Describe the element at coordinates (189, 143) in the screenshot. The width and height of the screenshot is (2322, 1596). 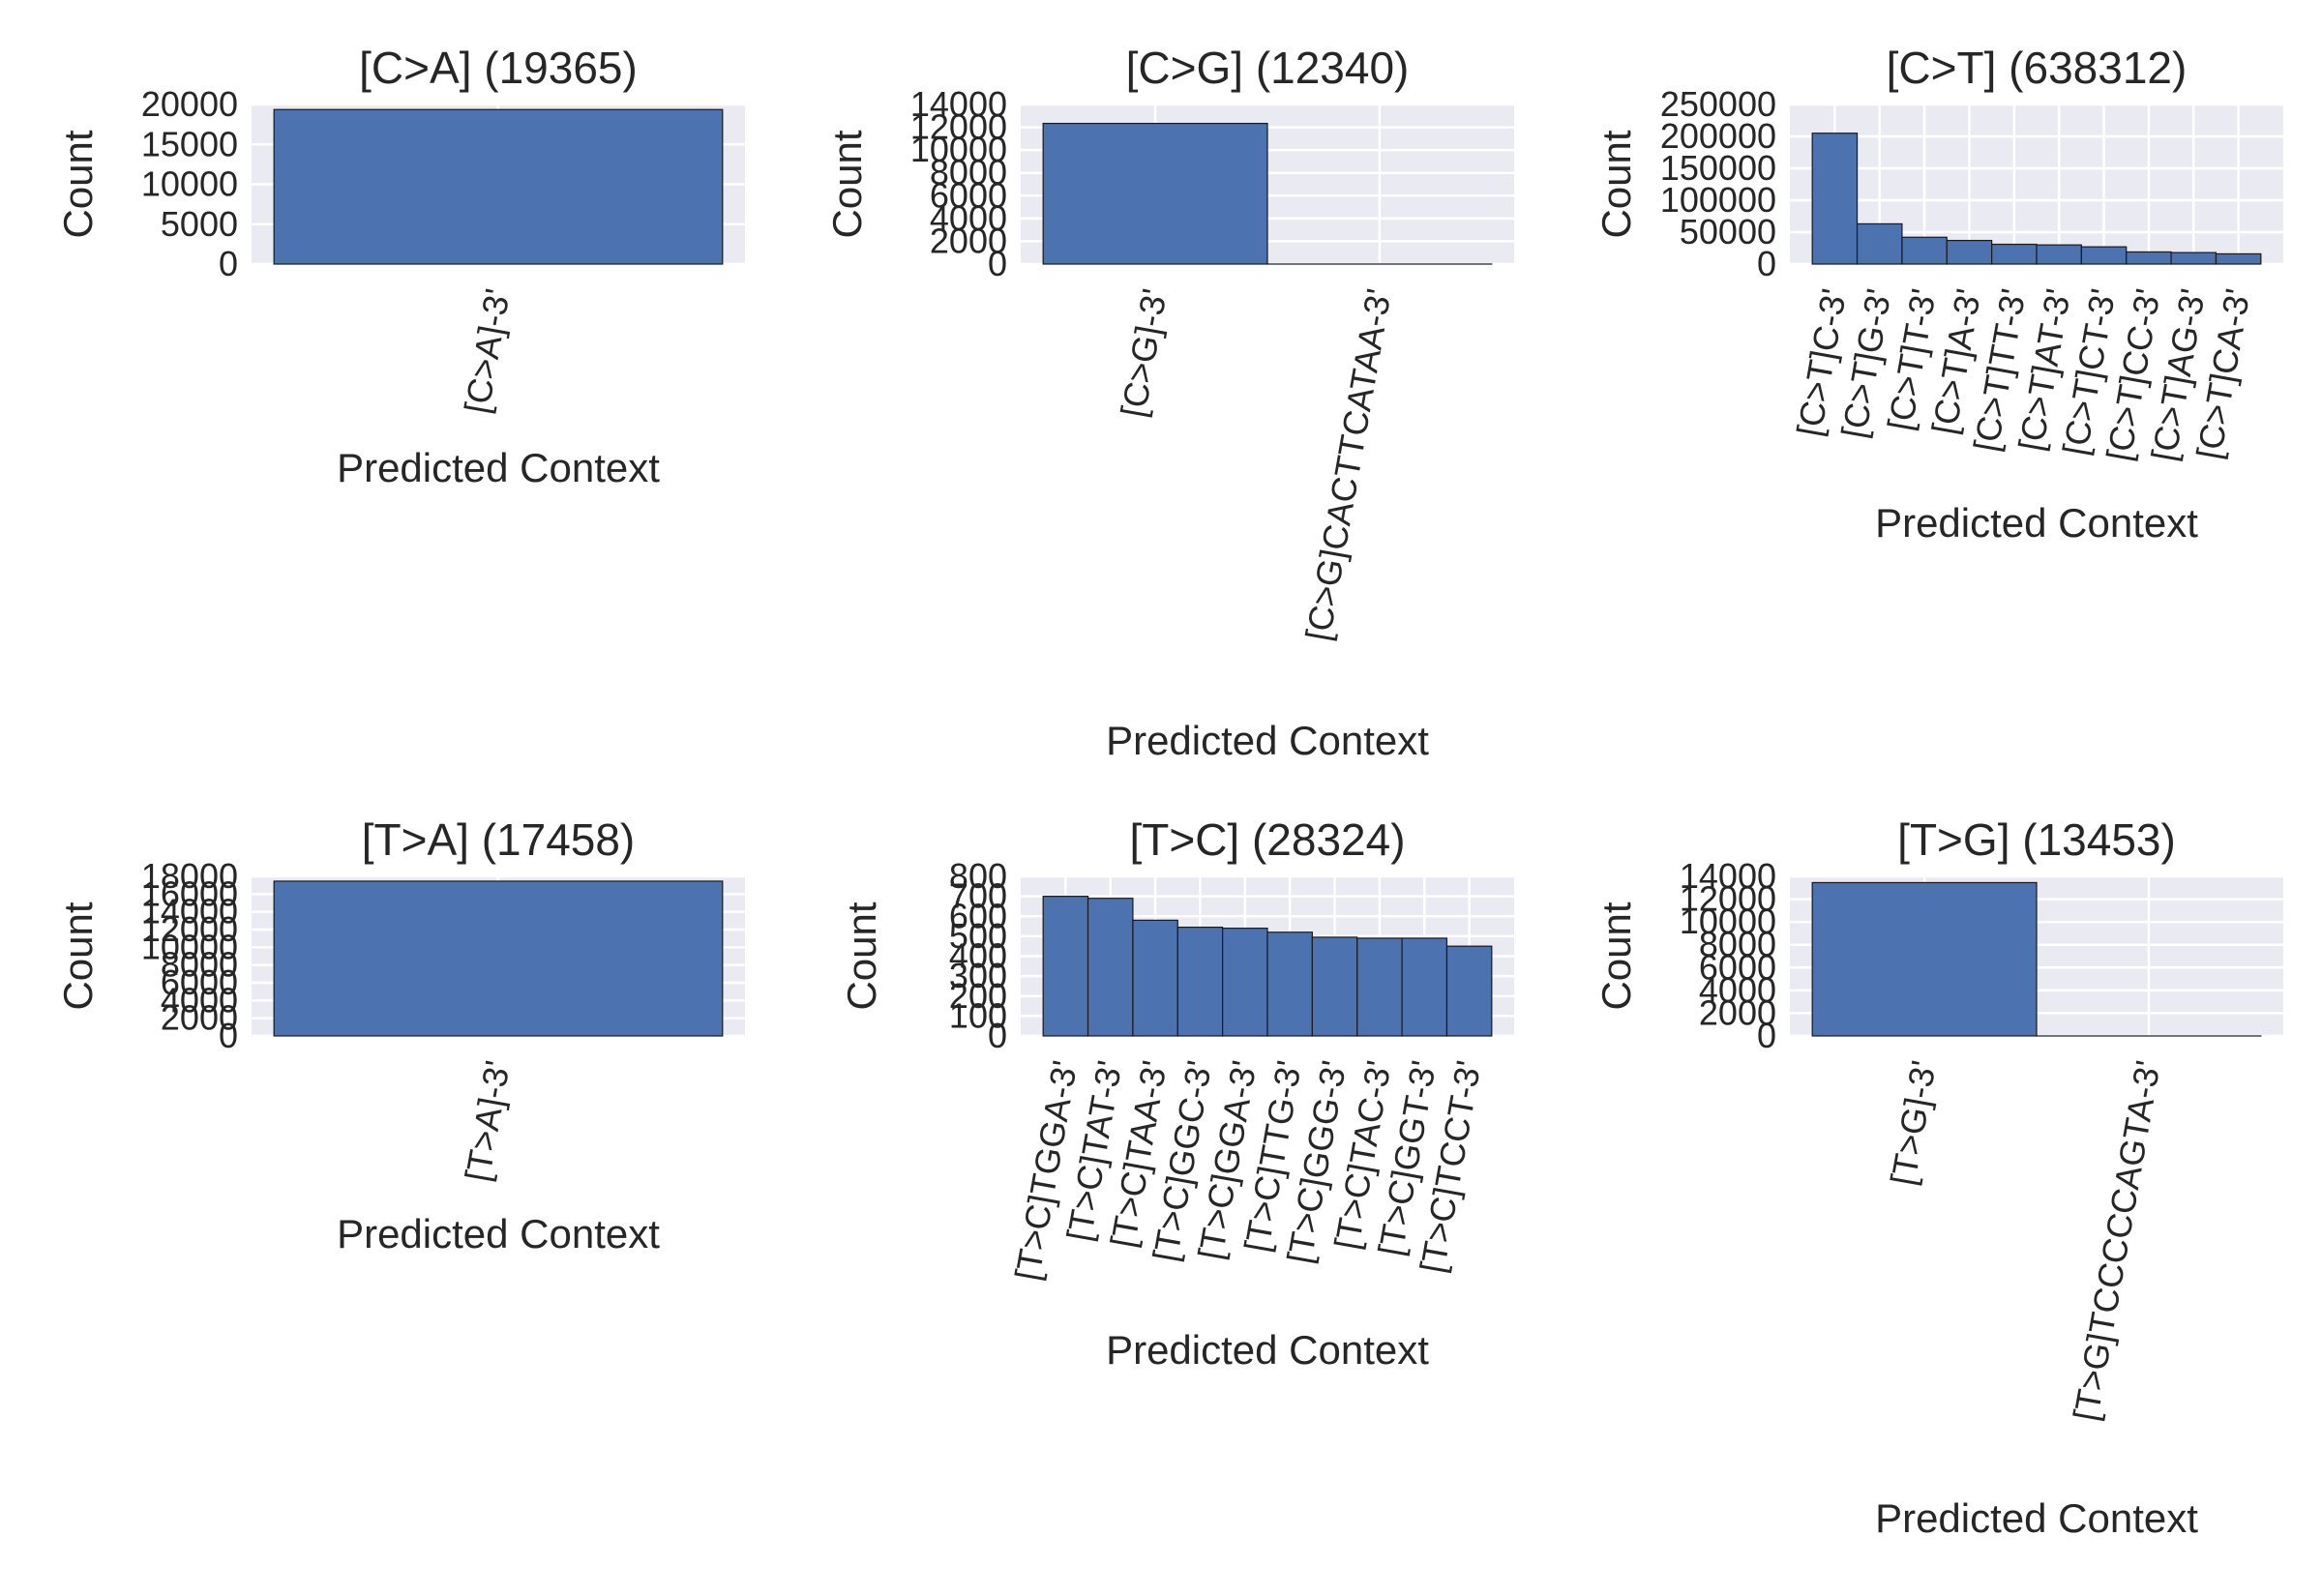
I see `y-tick-label: 15000` at that location.